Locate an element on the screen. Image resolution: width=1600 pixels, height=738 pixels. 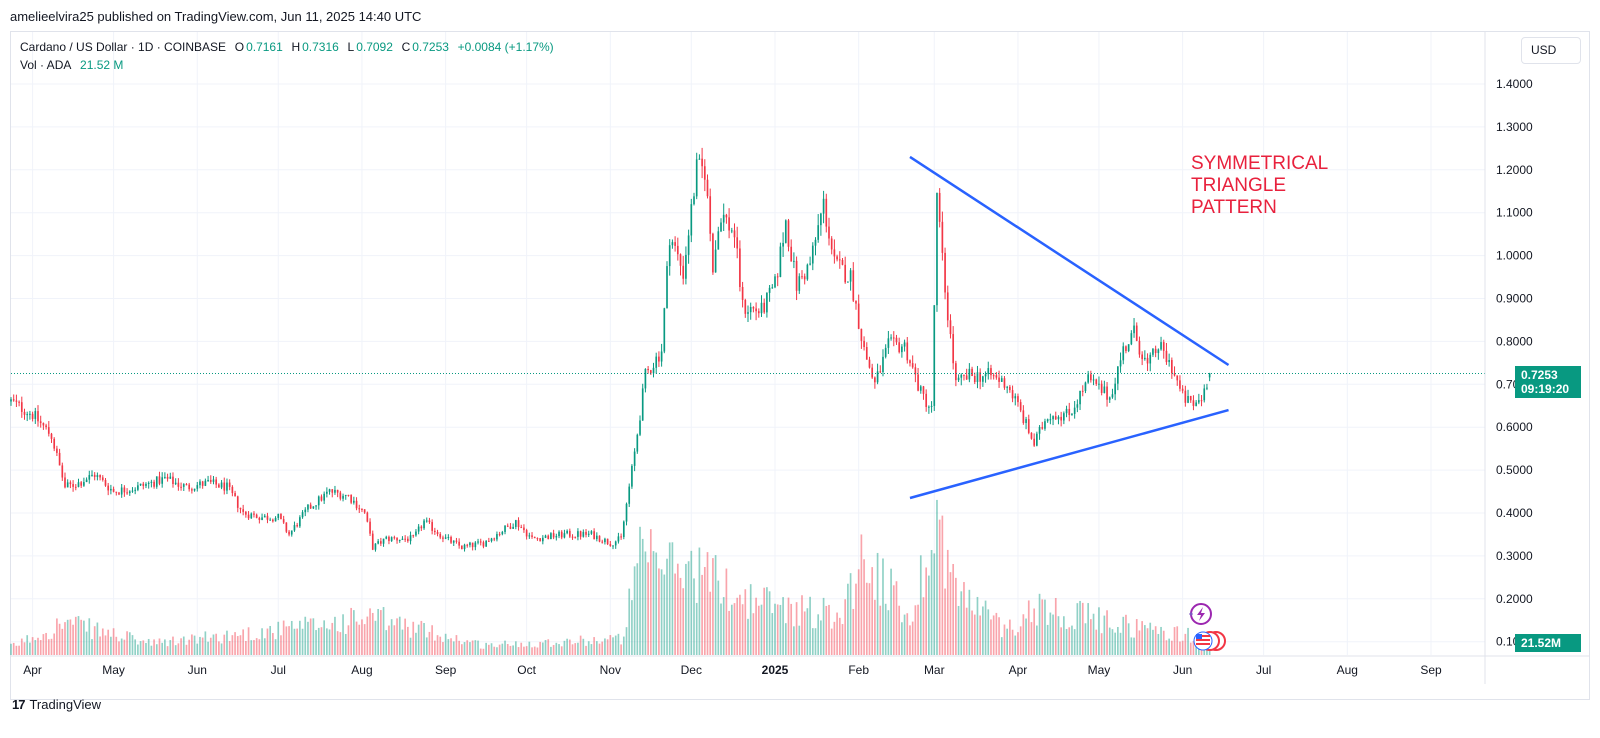
trendline-lower is located at coordinates (1069, 454).